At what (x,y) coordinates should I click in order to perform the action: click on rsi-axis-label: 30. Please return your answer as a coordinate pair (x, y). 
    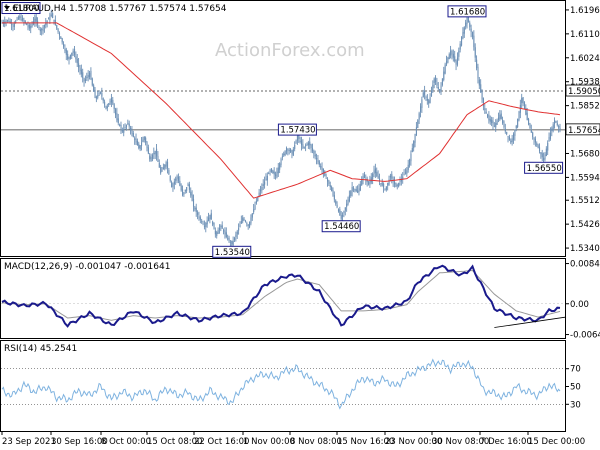
    Looking at the image, I should click on (575, 405).